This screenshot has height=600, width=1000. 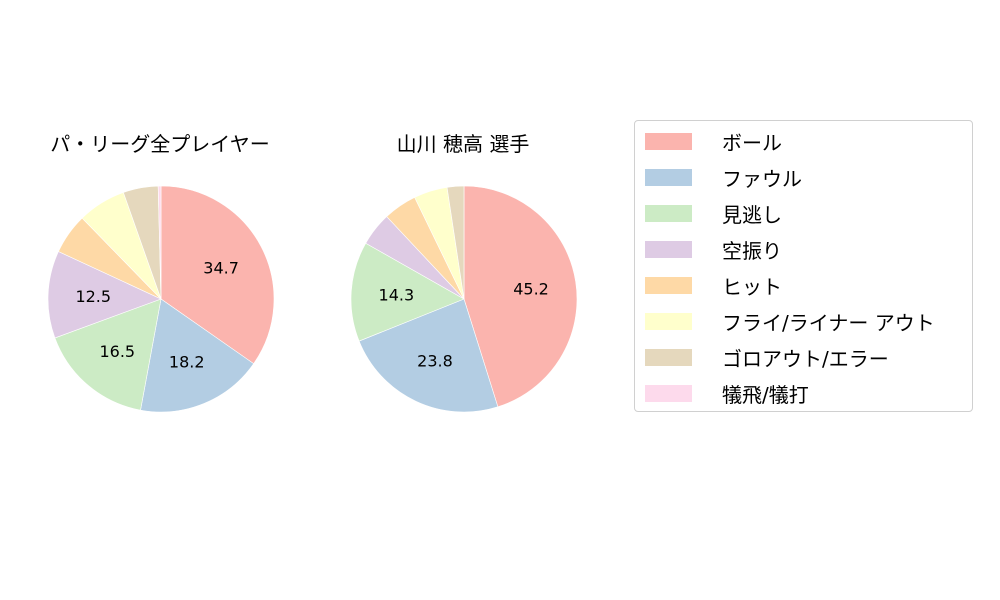 What do you see at coordinates (668, 213) in the screenshot?
I see `legend-swatch-called-strike` at bounding box center [668, 213].